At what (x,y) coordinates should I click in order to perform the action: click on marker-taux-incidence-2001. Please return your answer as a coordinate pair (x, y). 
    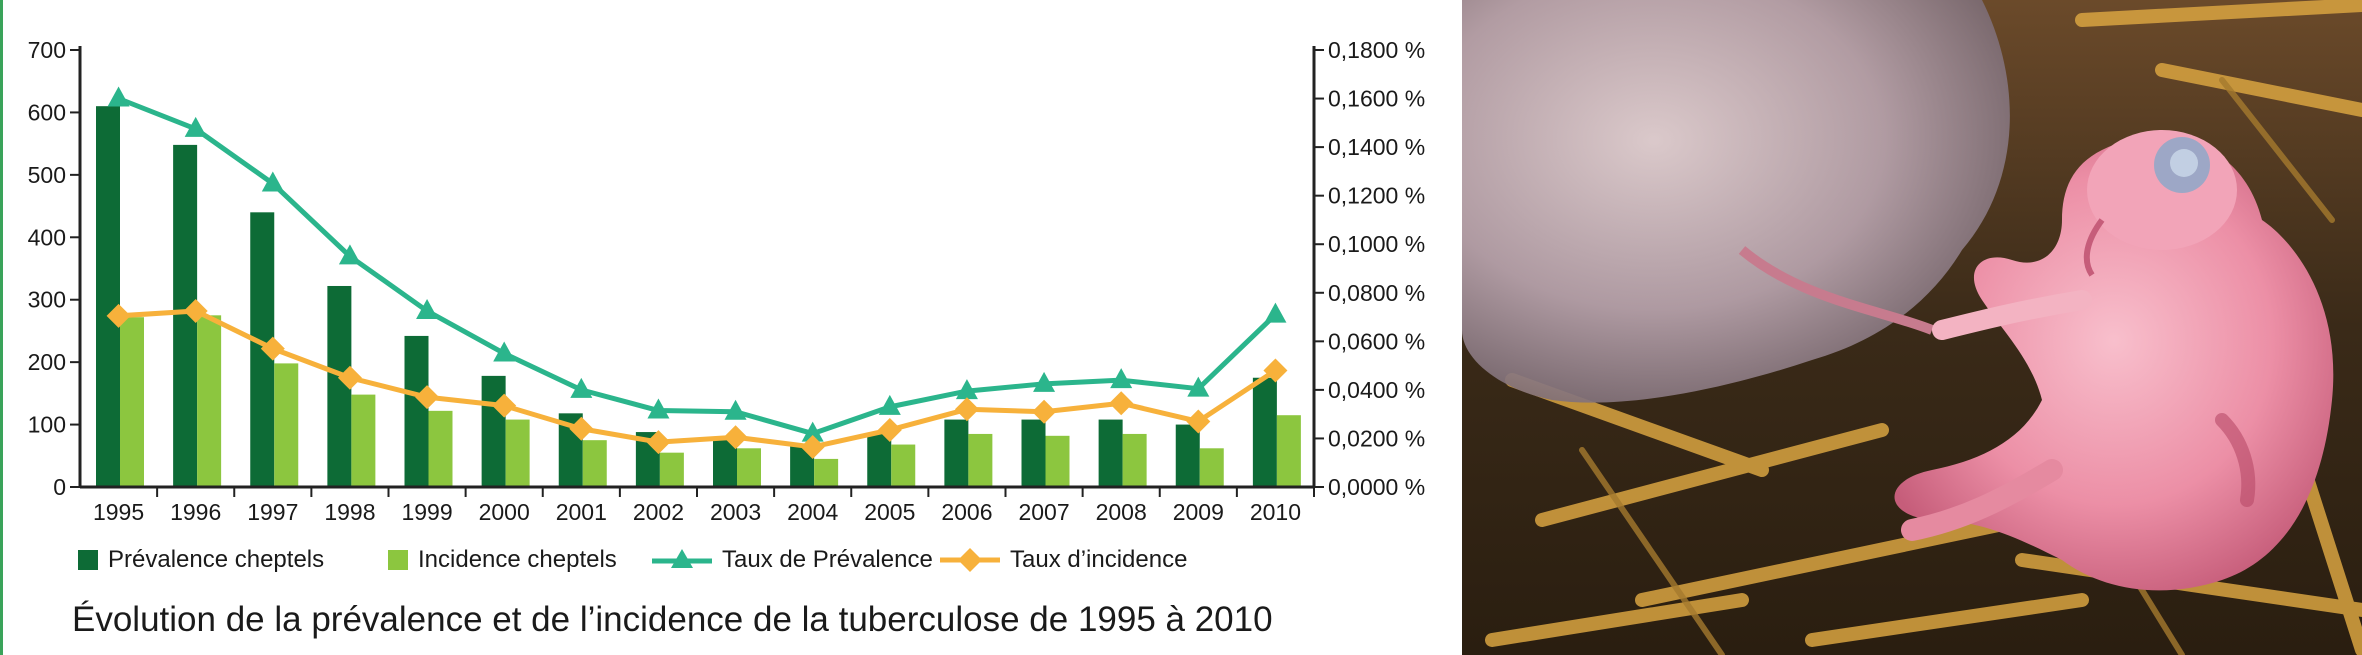
    Looking at the image, I should click on (581, 428).